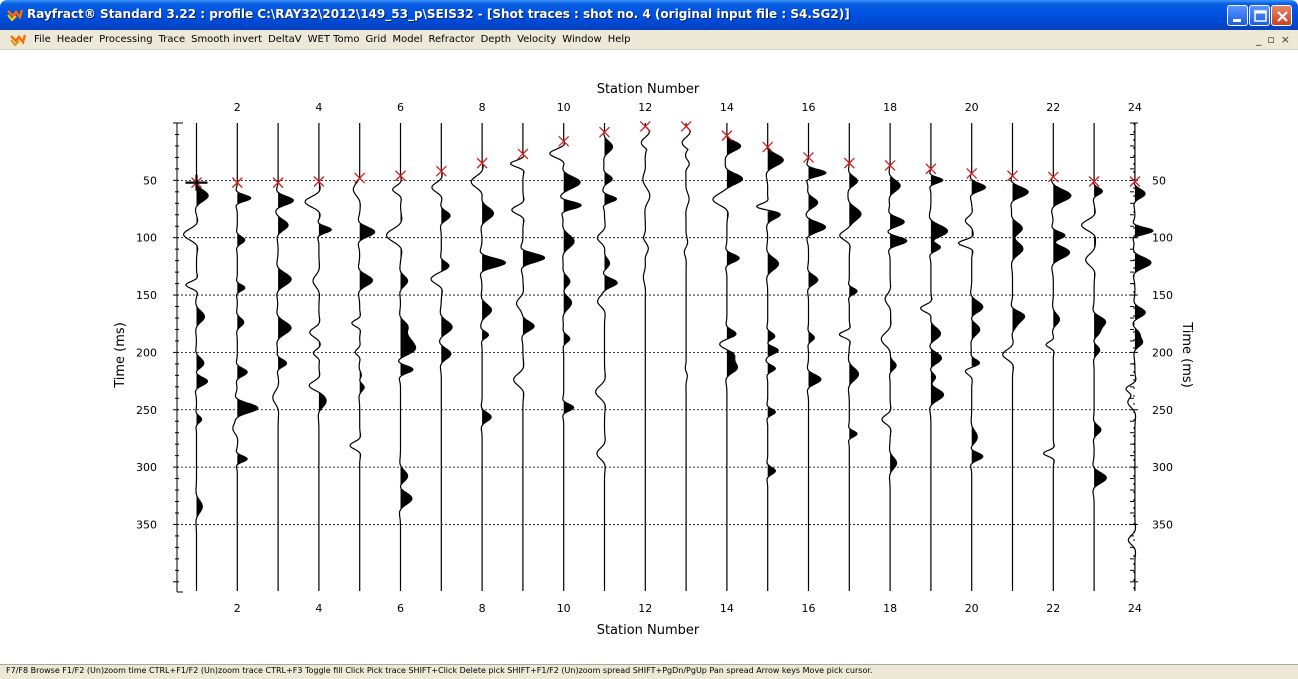 Image resolution: width=1298 pixels, height=679 pixels. I want to click on menu-refractor: Refractor, so click(451, 39).